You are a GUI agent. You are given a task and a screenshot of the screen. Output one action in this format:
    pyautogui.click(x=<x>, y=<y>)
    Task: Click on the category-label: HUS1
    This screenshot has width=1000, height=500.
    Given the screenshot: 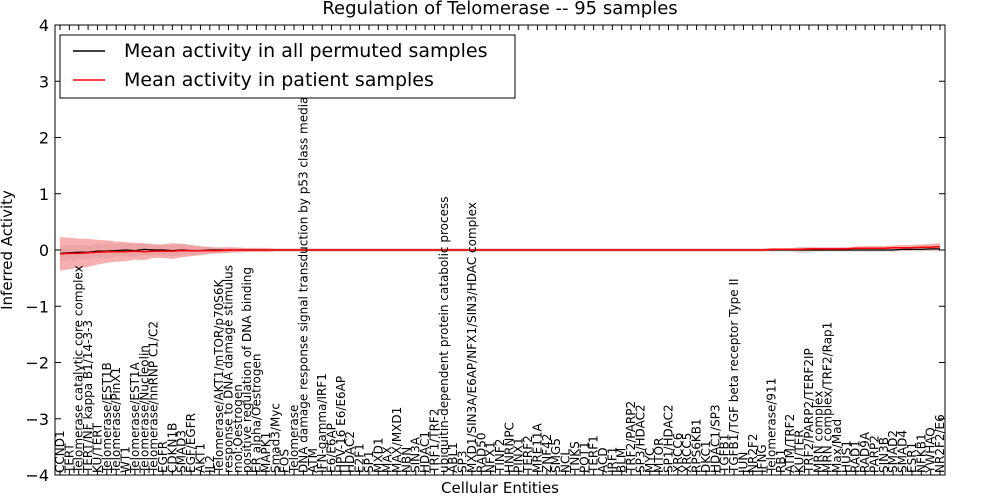 What is the action you would take?
    pyautogui.click(x=846, y=456)
    